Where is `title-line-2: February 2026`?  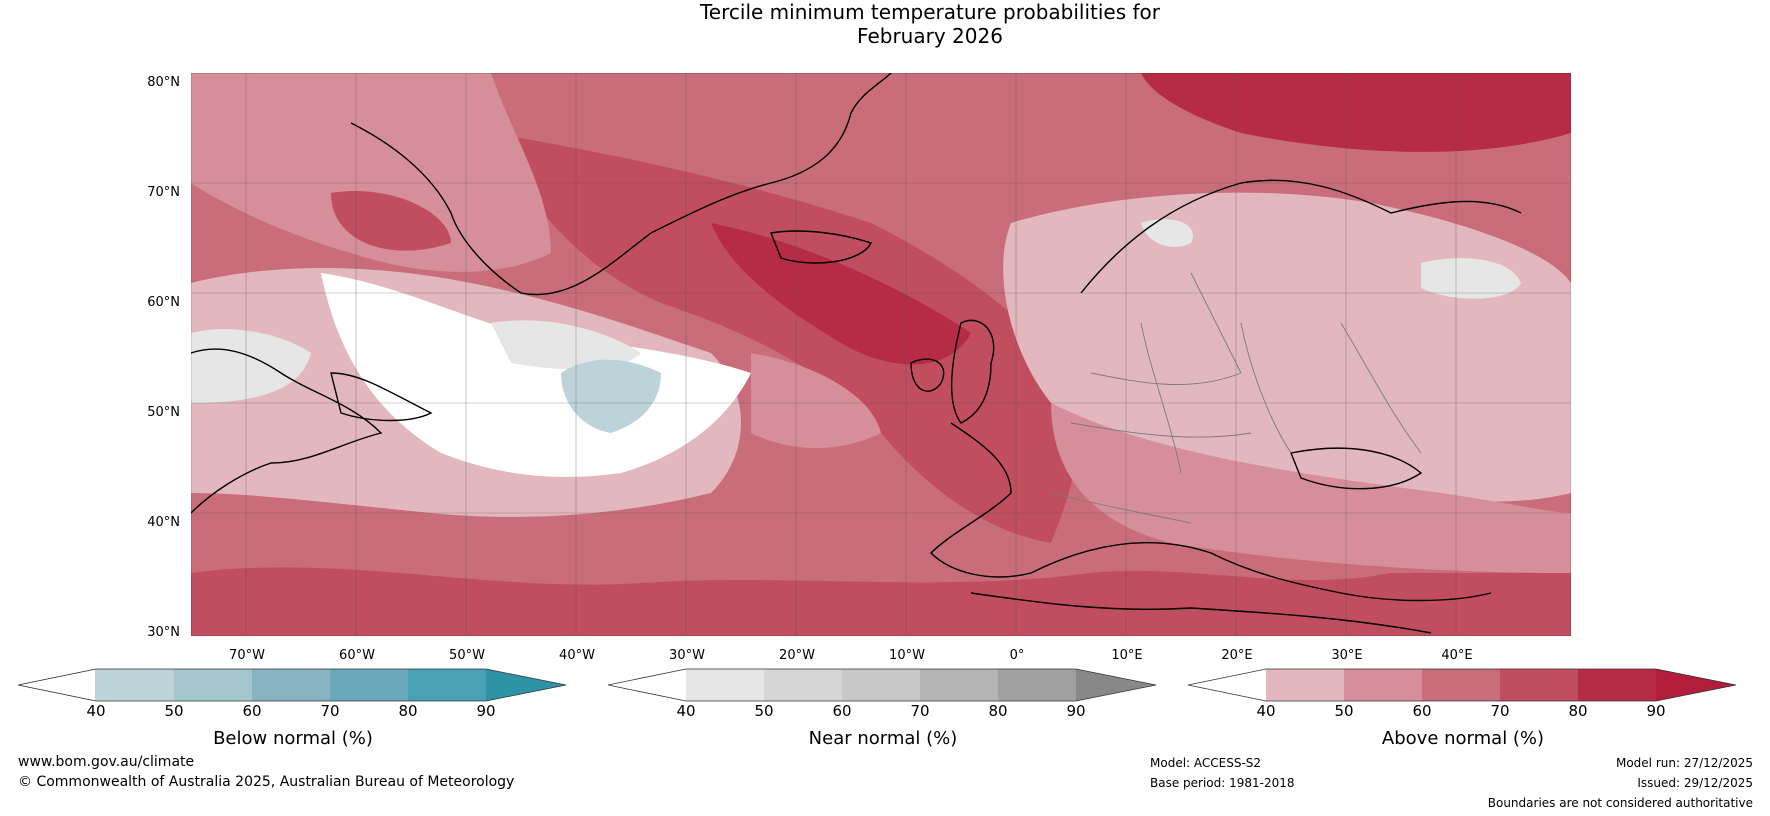 title-line-2: February 2026 is located at coordinates (930, 36).